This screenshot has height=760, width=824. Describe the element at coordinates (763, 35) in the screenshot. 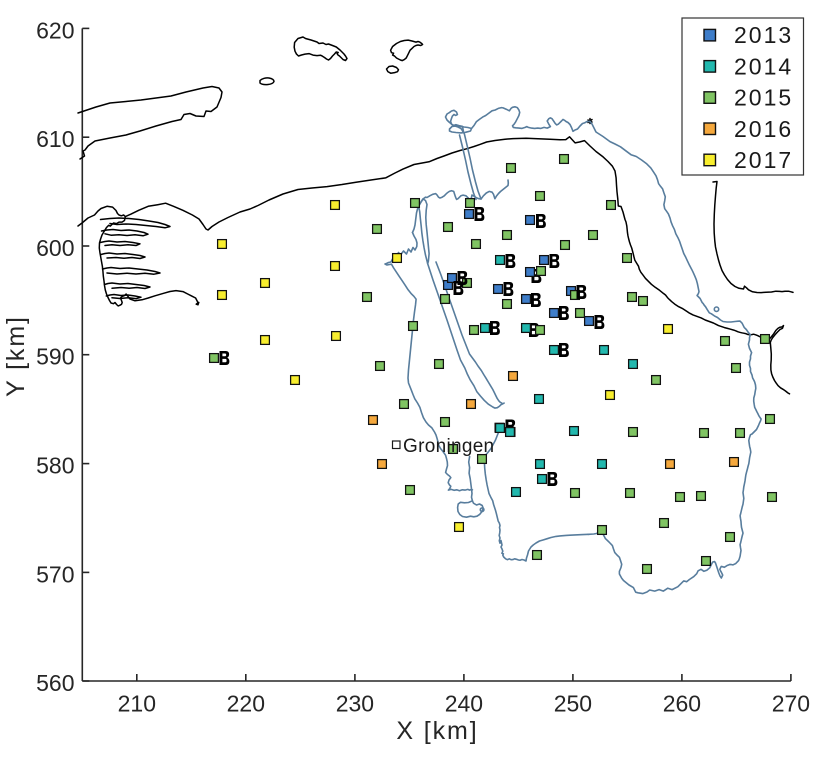

I see `svg-text: 2013` at that location.